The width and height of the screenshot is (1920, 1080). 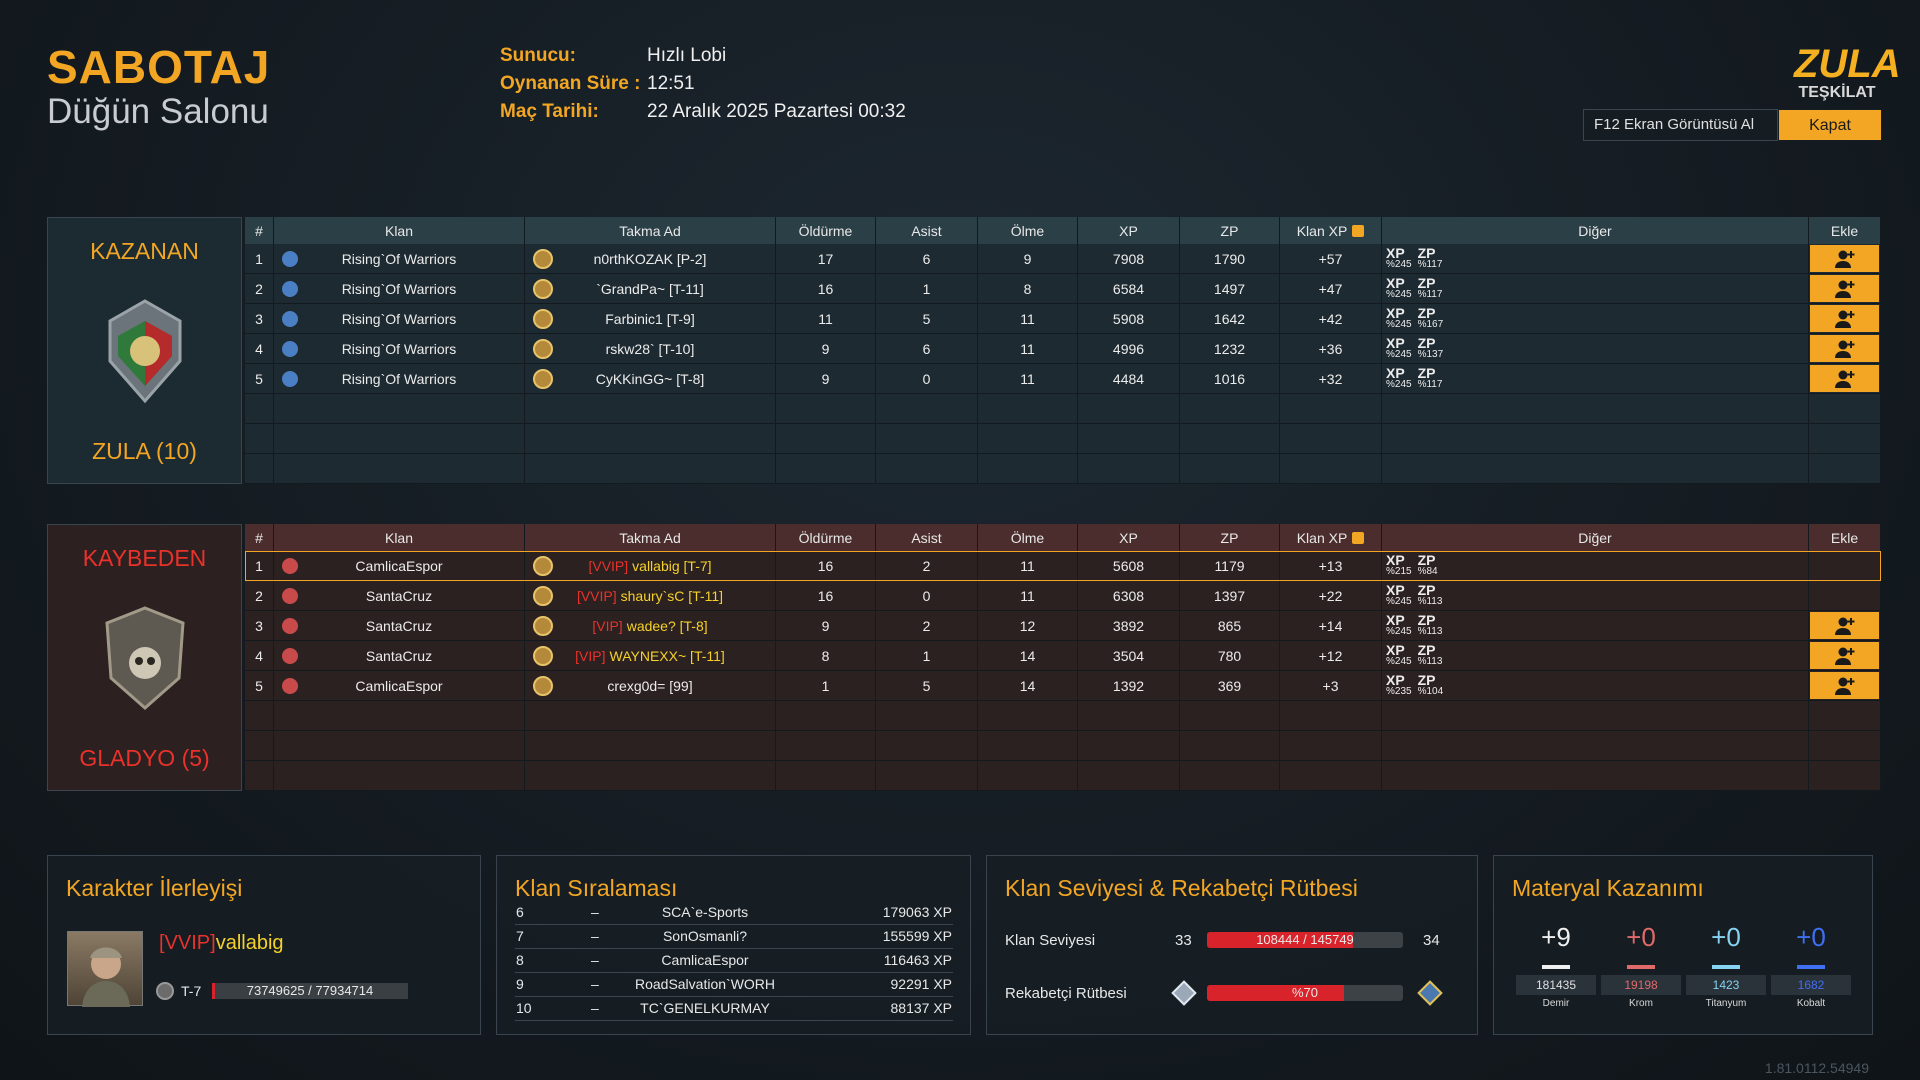 What do you see at coordinates (650, 537) in the screenshot?
I see `column-header-text: Takma Ad` at bounding box center [650, 537].